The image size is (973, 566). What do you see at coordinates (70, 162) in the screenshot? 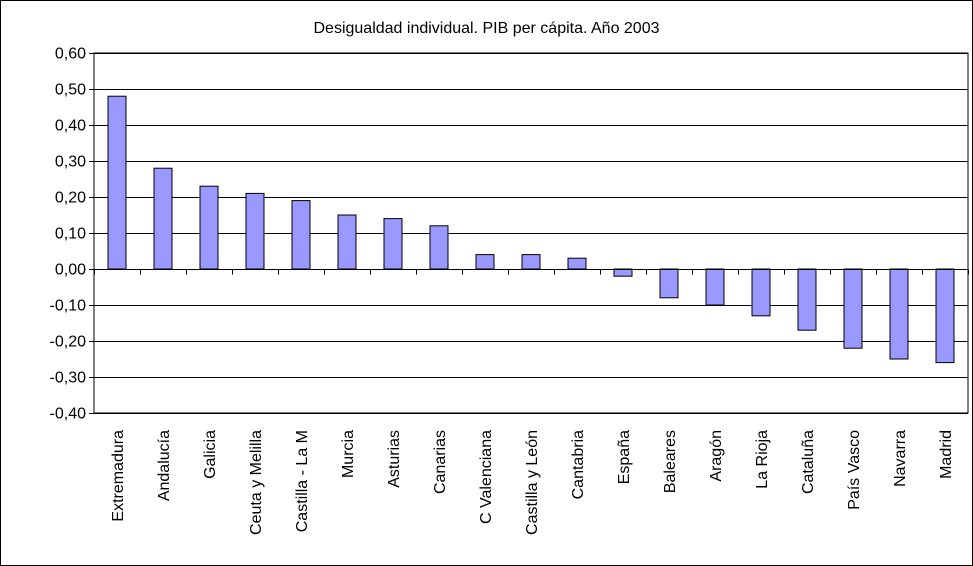
I see `y-tick-label: 0,30` at bounding box center [70, 162].